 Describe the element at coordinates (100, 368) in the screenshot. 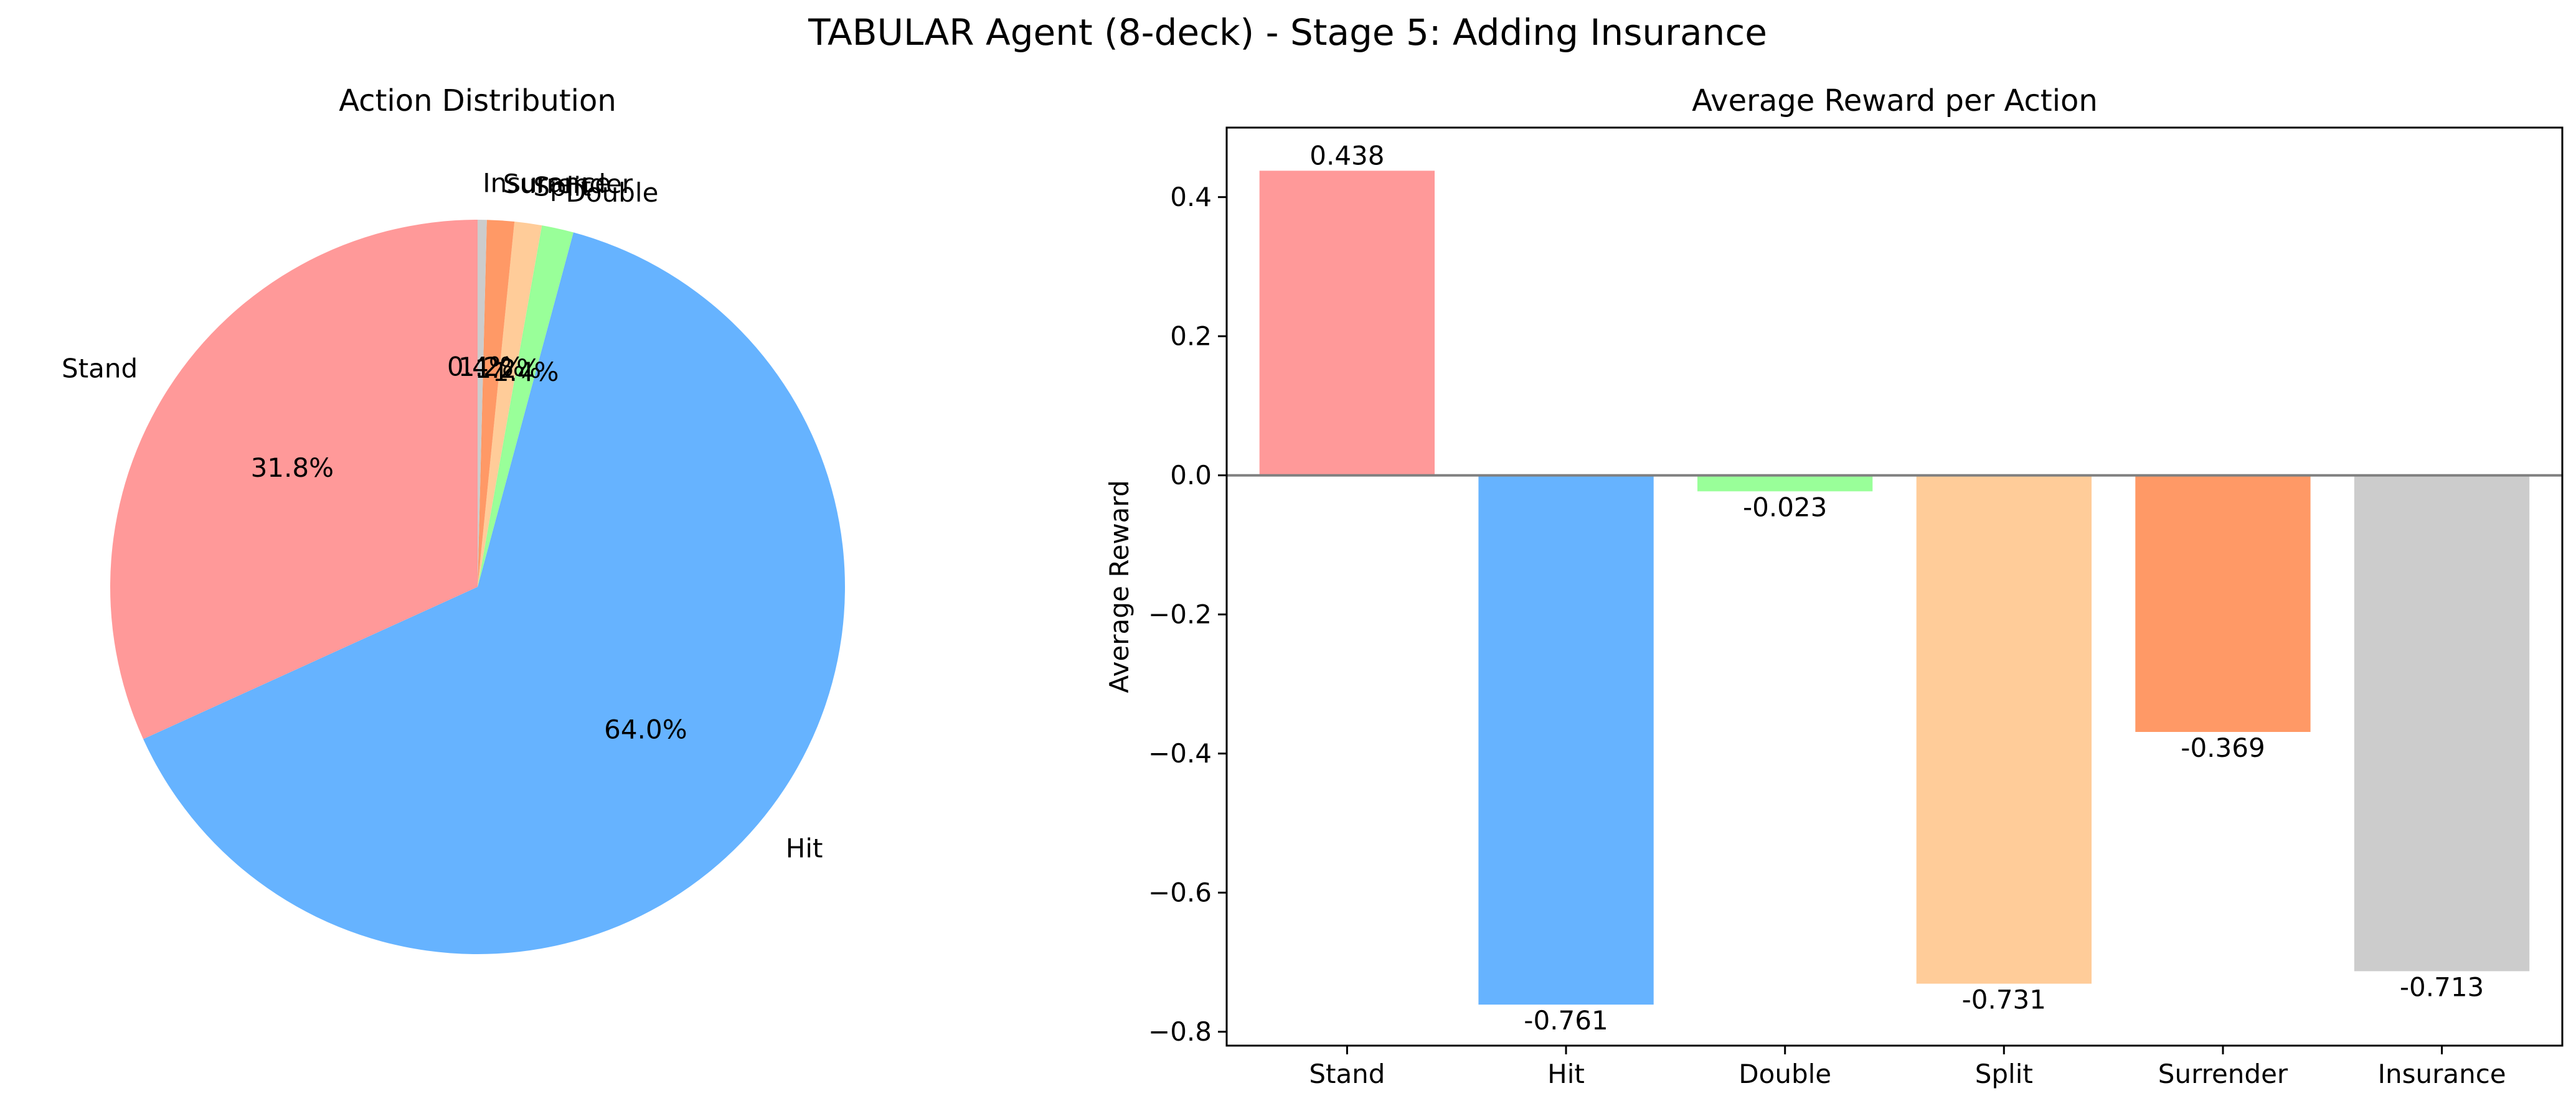

I see `pie-label-stand: Stand` at that location.